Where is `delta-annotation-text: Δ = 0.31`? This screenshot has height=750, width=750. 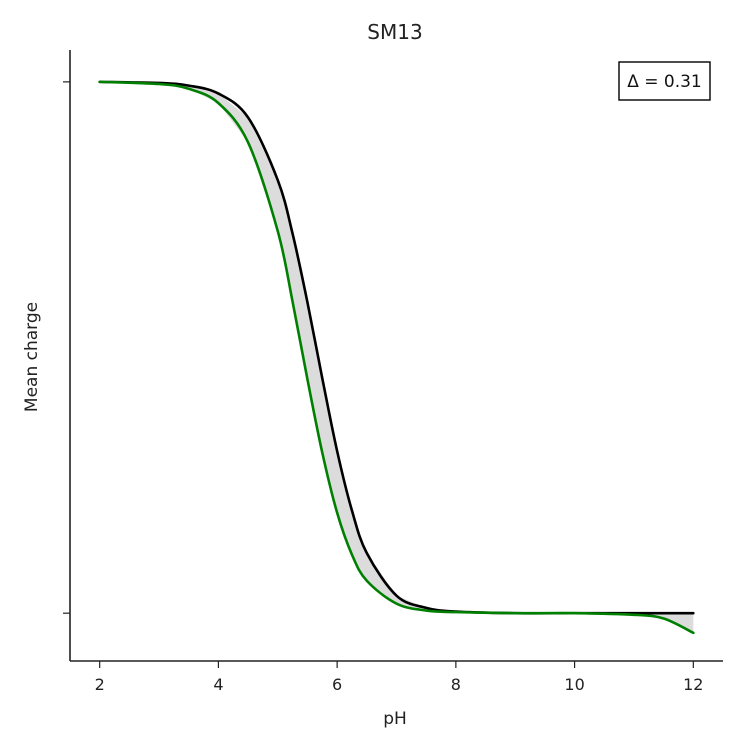 delta-annotation-text: Δ = 0.31 is located at coordinates (664, 82).